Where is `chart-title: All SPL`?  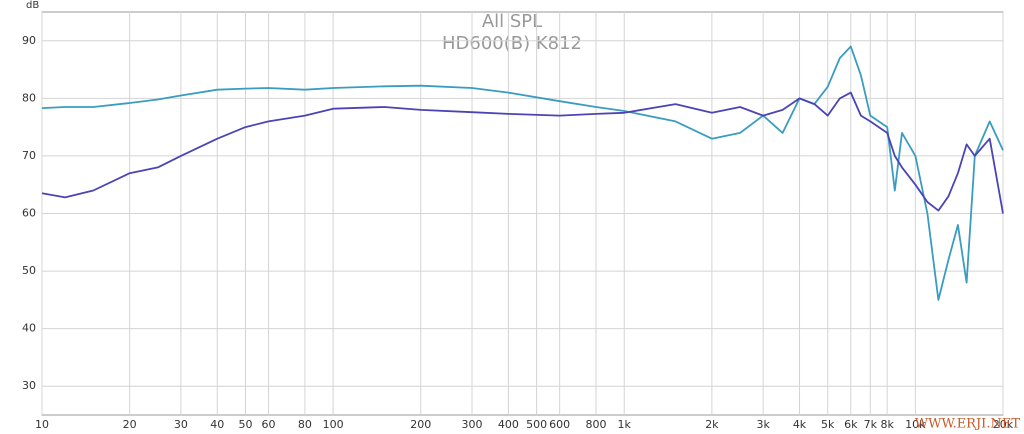
chart-title: All SPL is located at coordinates (512, 21).